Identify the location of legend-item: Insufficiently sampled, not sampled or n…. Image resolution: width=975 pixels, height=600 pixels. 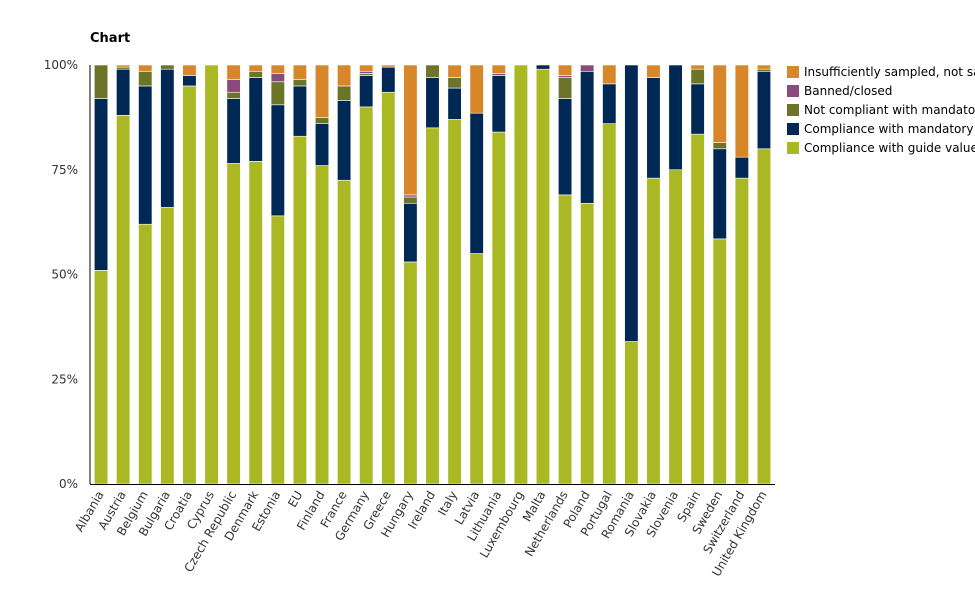
(881, 71).